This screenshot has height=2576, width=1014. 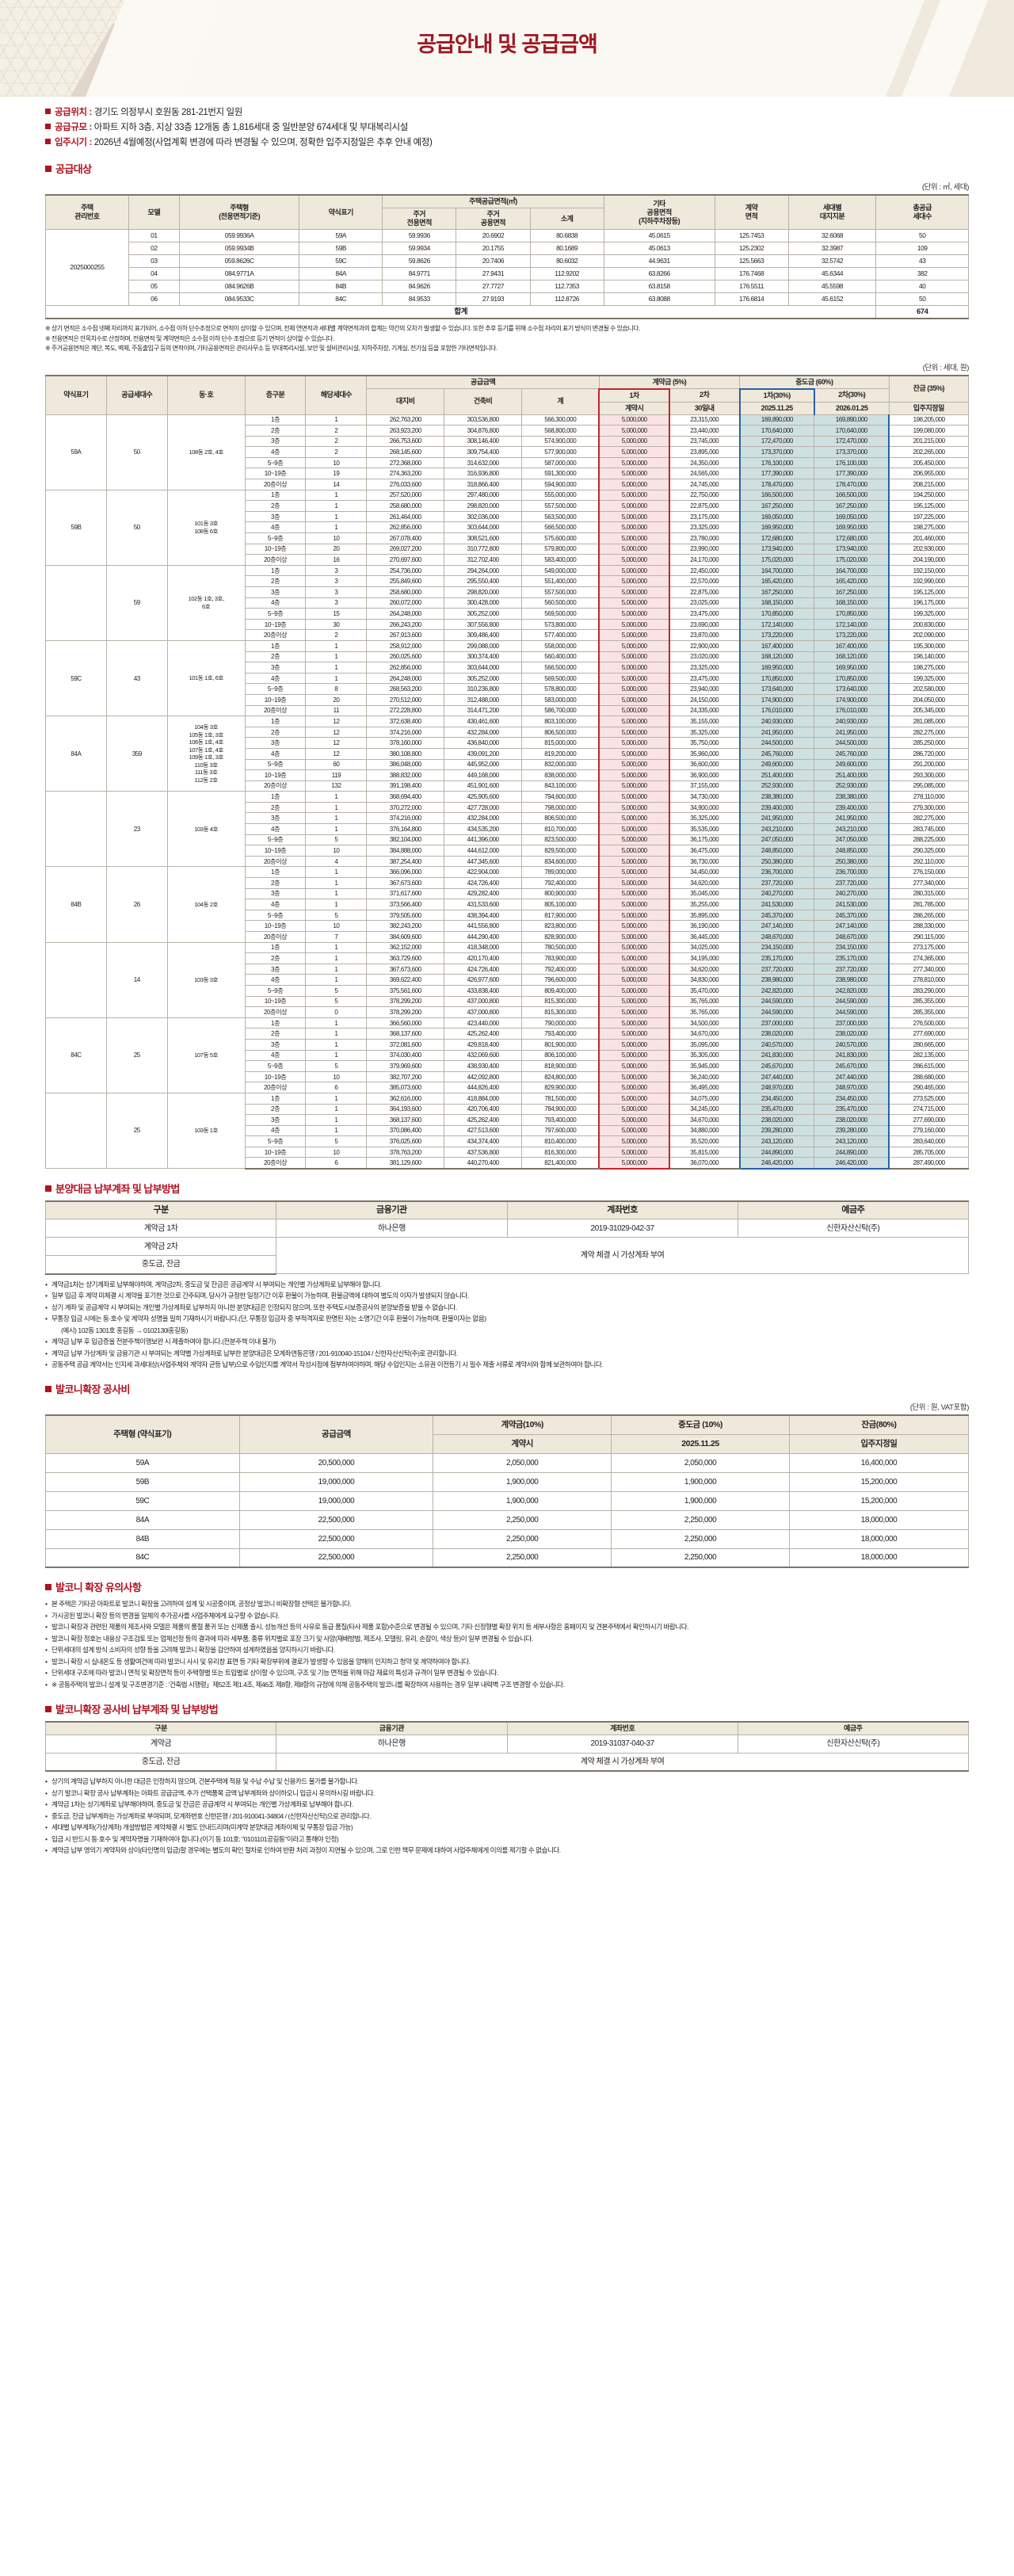 What do you see at coordinates (776, 431) in the screenshot?
I see `price-mid-1: 170,640,000` at bounding box center [776, 431].